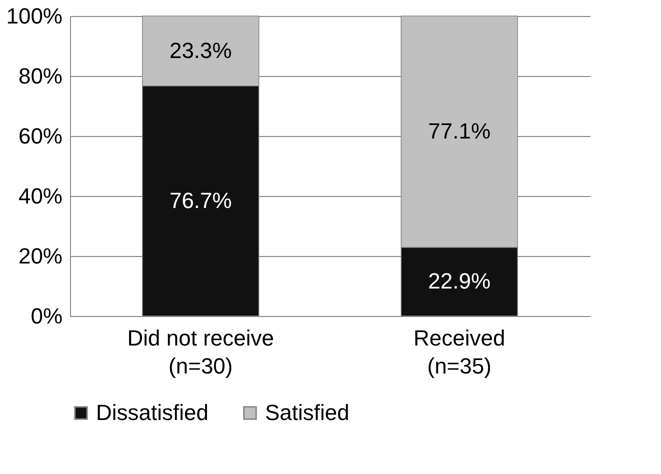 Image resolution: width=661 pixels, height=474 pixels. Describe the element at coordinates (459, 281) in the screenshot. I see `data-label: 22.9%` at that location.